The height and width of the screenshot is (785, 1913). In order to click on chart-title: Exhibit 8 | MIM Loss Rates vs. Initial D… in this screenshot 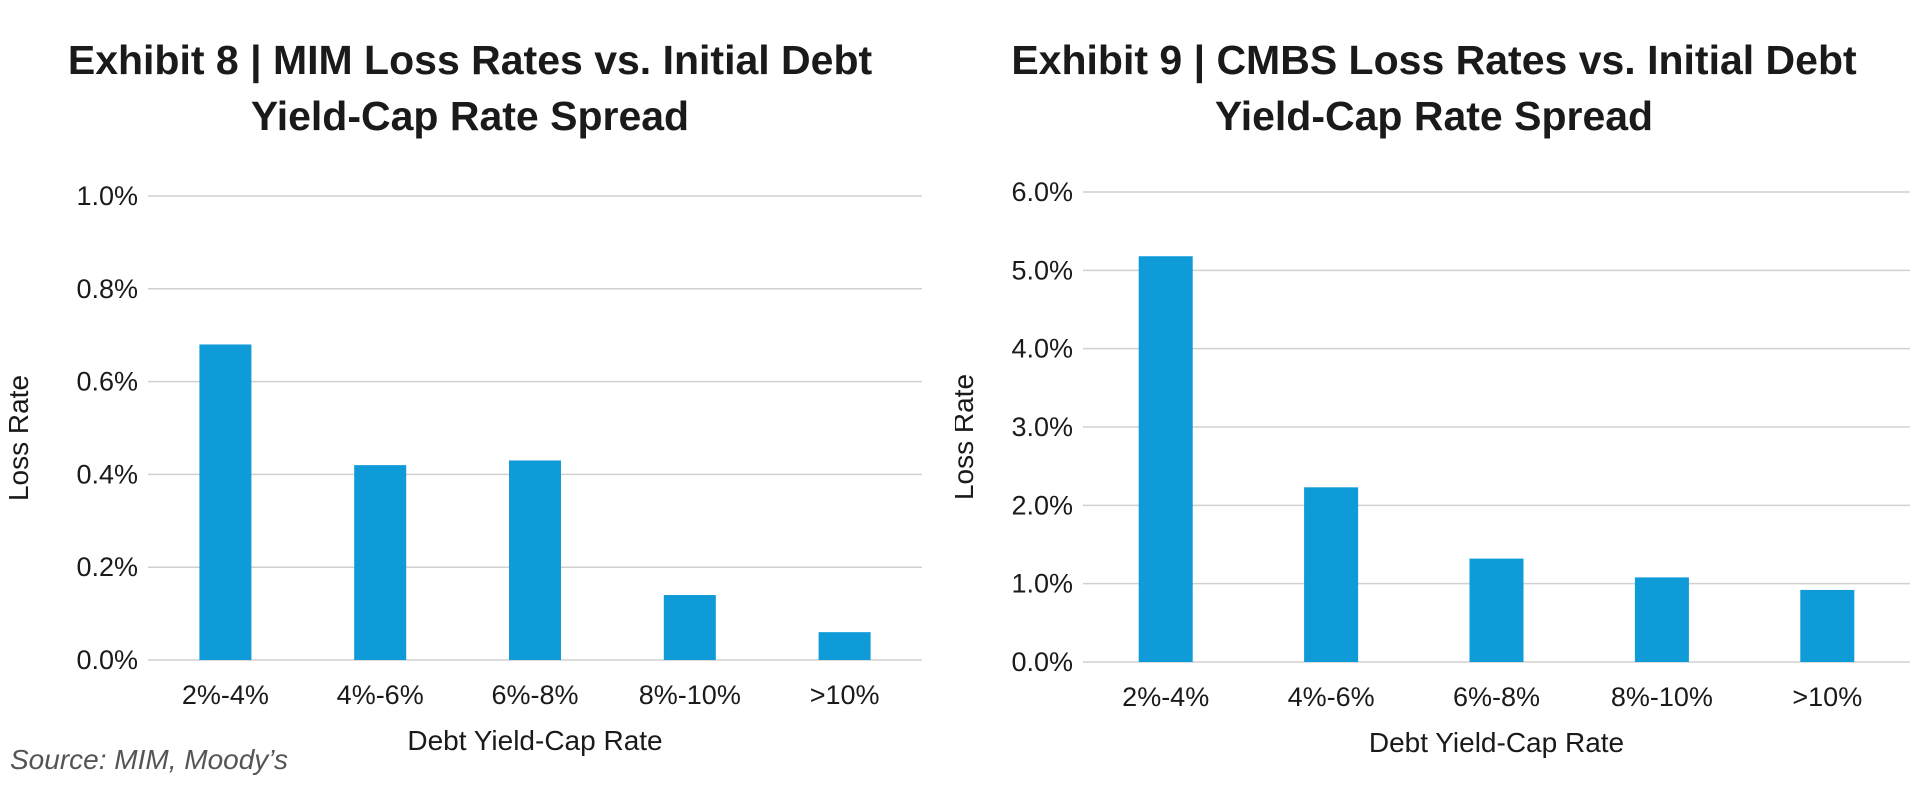, I will do `click(470, 88)`.